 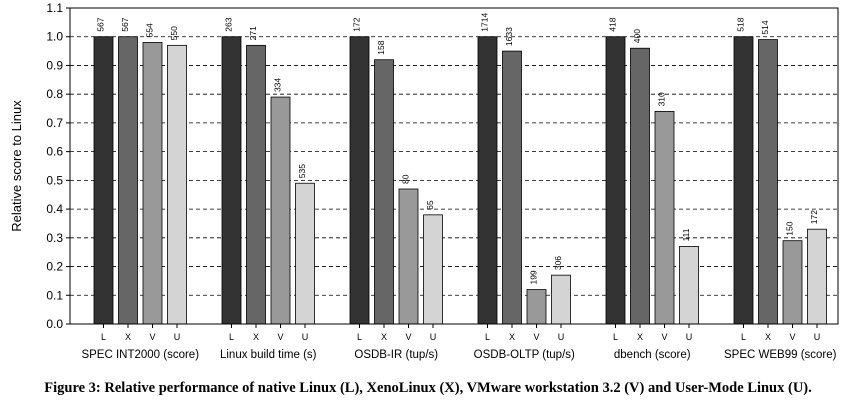 I want to click on category-label: dbench (score), so click(x=652, y=355).